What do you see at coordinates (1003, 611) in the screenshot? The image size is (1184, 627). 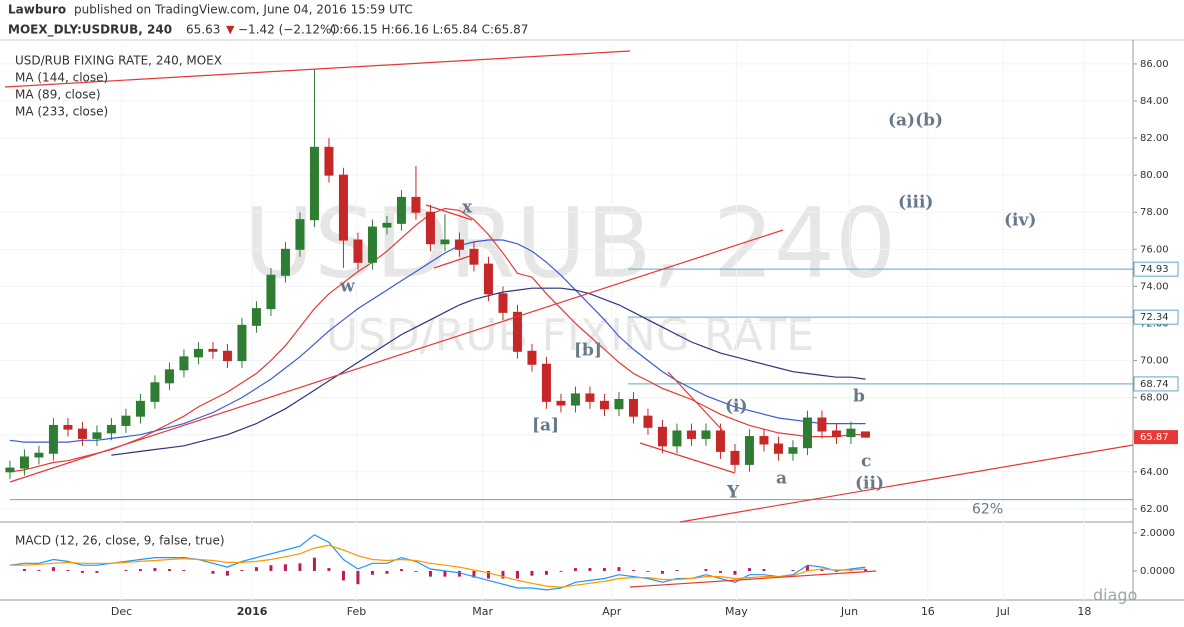 I see `x-tick-label: Jul` at bounding box center [1003, 611].